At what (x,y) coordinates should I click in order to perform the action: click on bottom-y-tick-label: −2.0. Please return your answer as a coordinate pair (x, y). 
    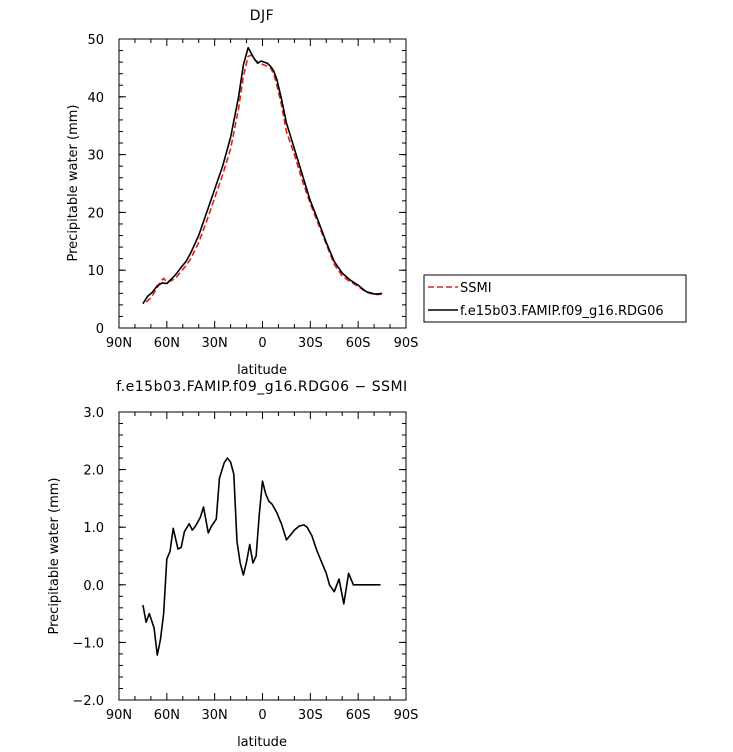
    Looking at the image, I should click on (88, 701).